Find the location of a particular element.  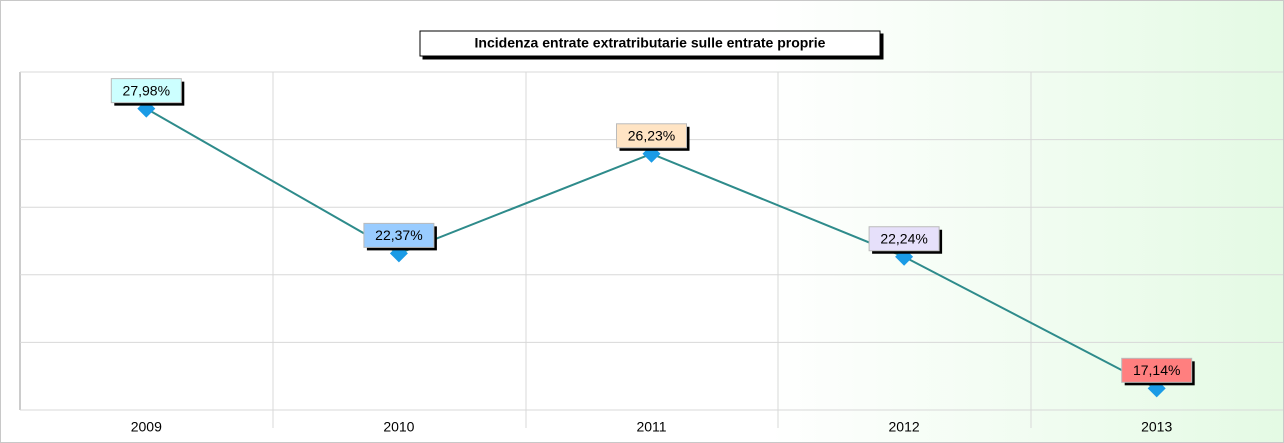

x-tick-label: 2009 is located at coordinates (146, 427).